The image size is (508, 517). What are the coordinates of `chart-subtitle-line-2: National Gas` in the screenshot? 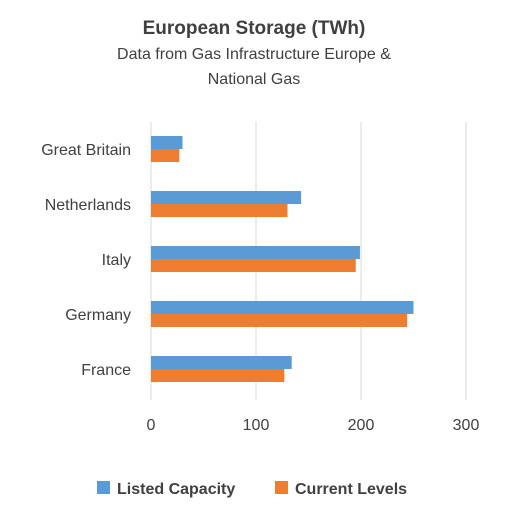 It's located at (254, 79).